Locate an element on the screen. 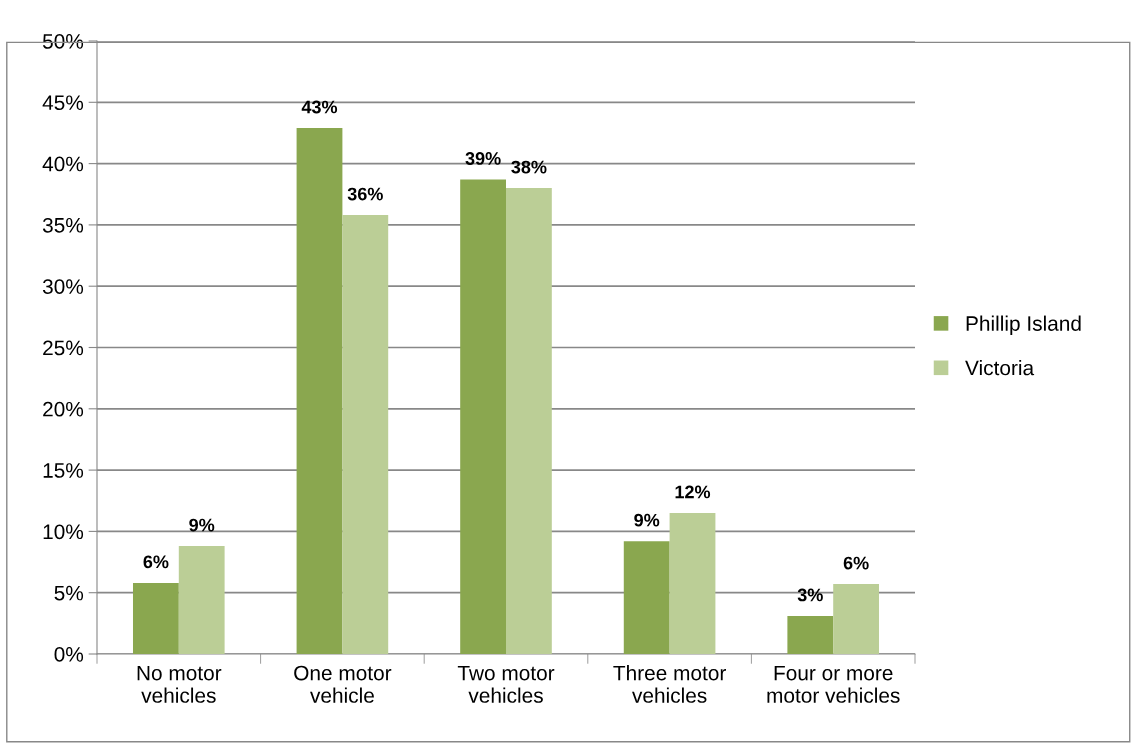 Image resolution: width=1132 pixels, height=744 pixels. x-tick-label: One motor vehicle is located at coordinates (343, 684).